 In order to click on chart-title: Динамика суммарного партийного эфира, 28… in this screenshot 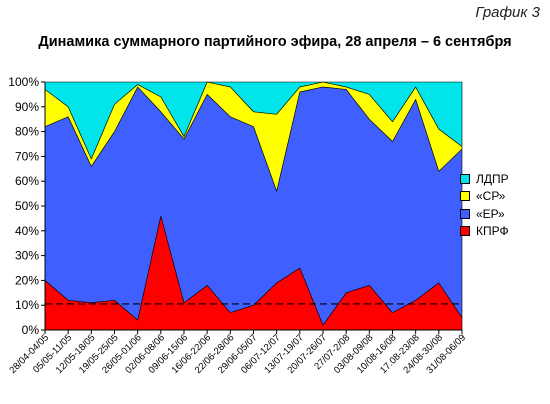, I will do `click(275, 42)`.